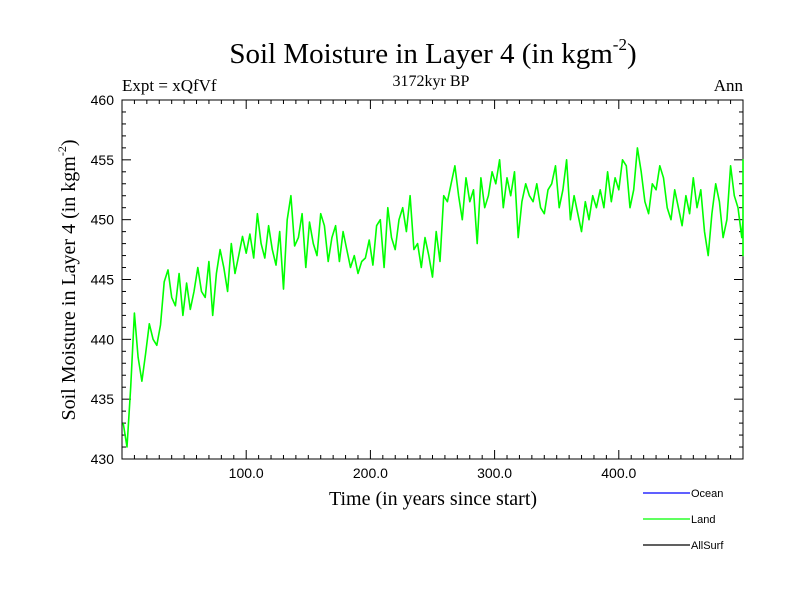 Image resolution: width=800 pixels, height=600 pixels. What do you see at coordinates (103, 280) in the screenshot?
I see `y-tick-label: 445` at bounding box center [103, 280].